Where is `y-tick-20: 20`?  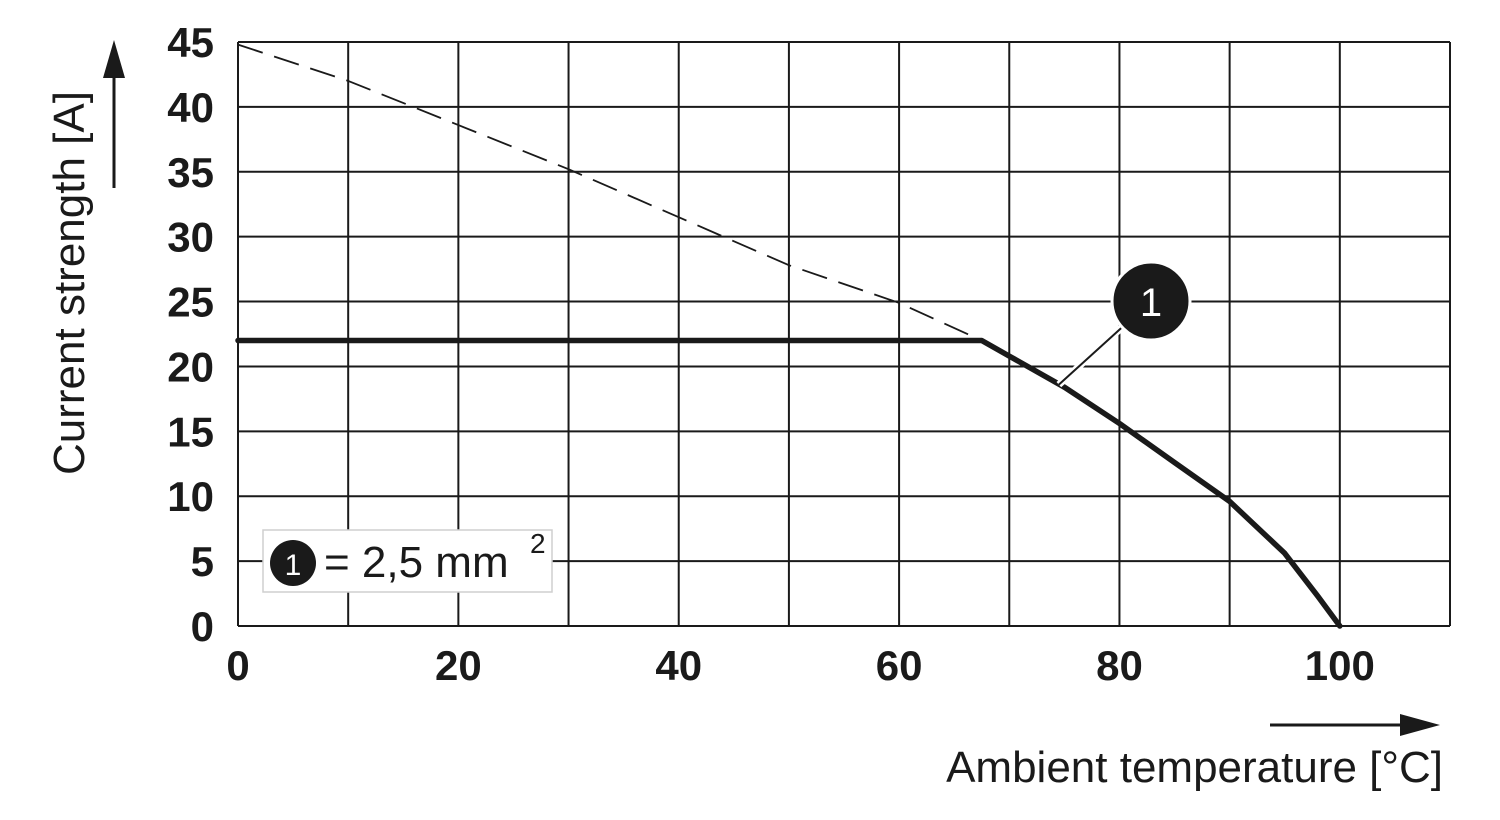 y-tick-20: 20 is located at coordinates (190, 366).